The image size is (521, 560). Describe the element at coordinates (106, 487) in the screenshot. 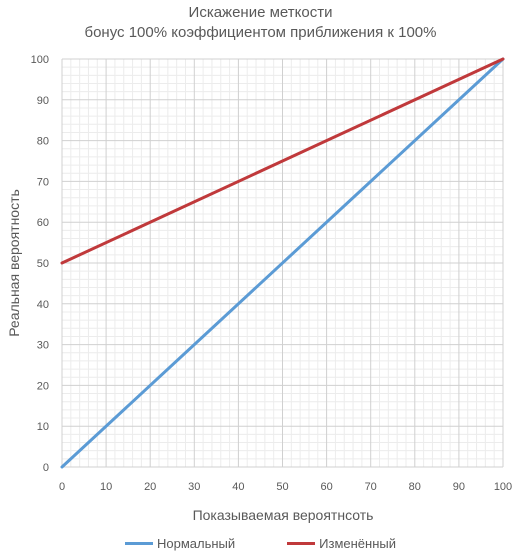

I see `x-tick-label: 10` at that location.